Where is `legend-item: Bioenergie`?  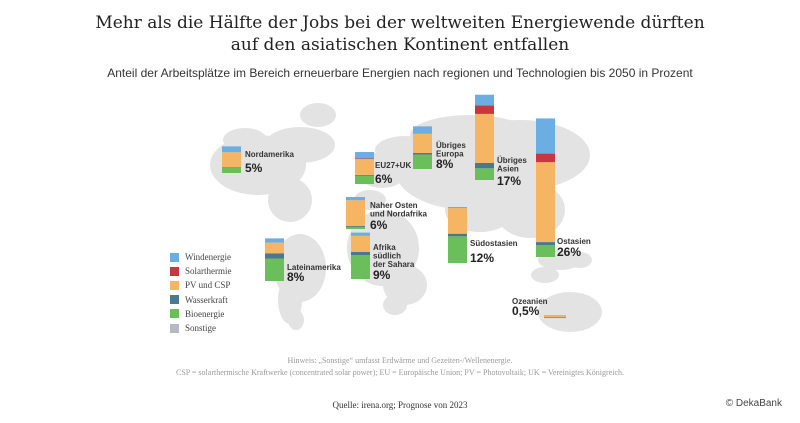 legend-item: Bioenergie is located at coordinates (201, 314).